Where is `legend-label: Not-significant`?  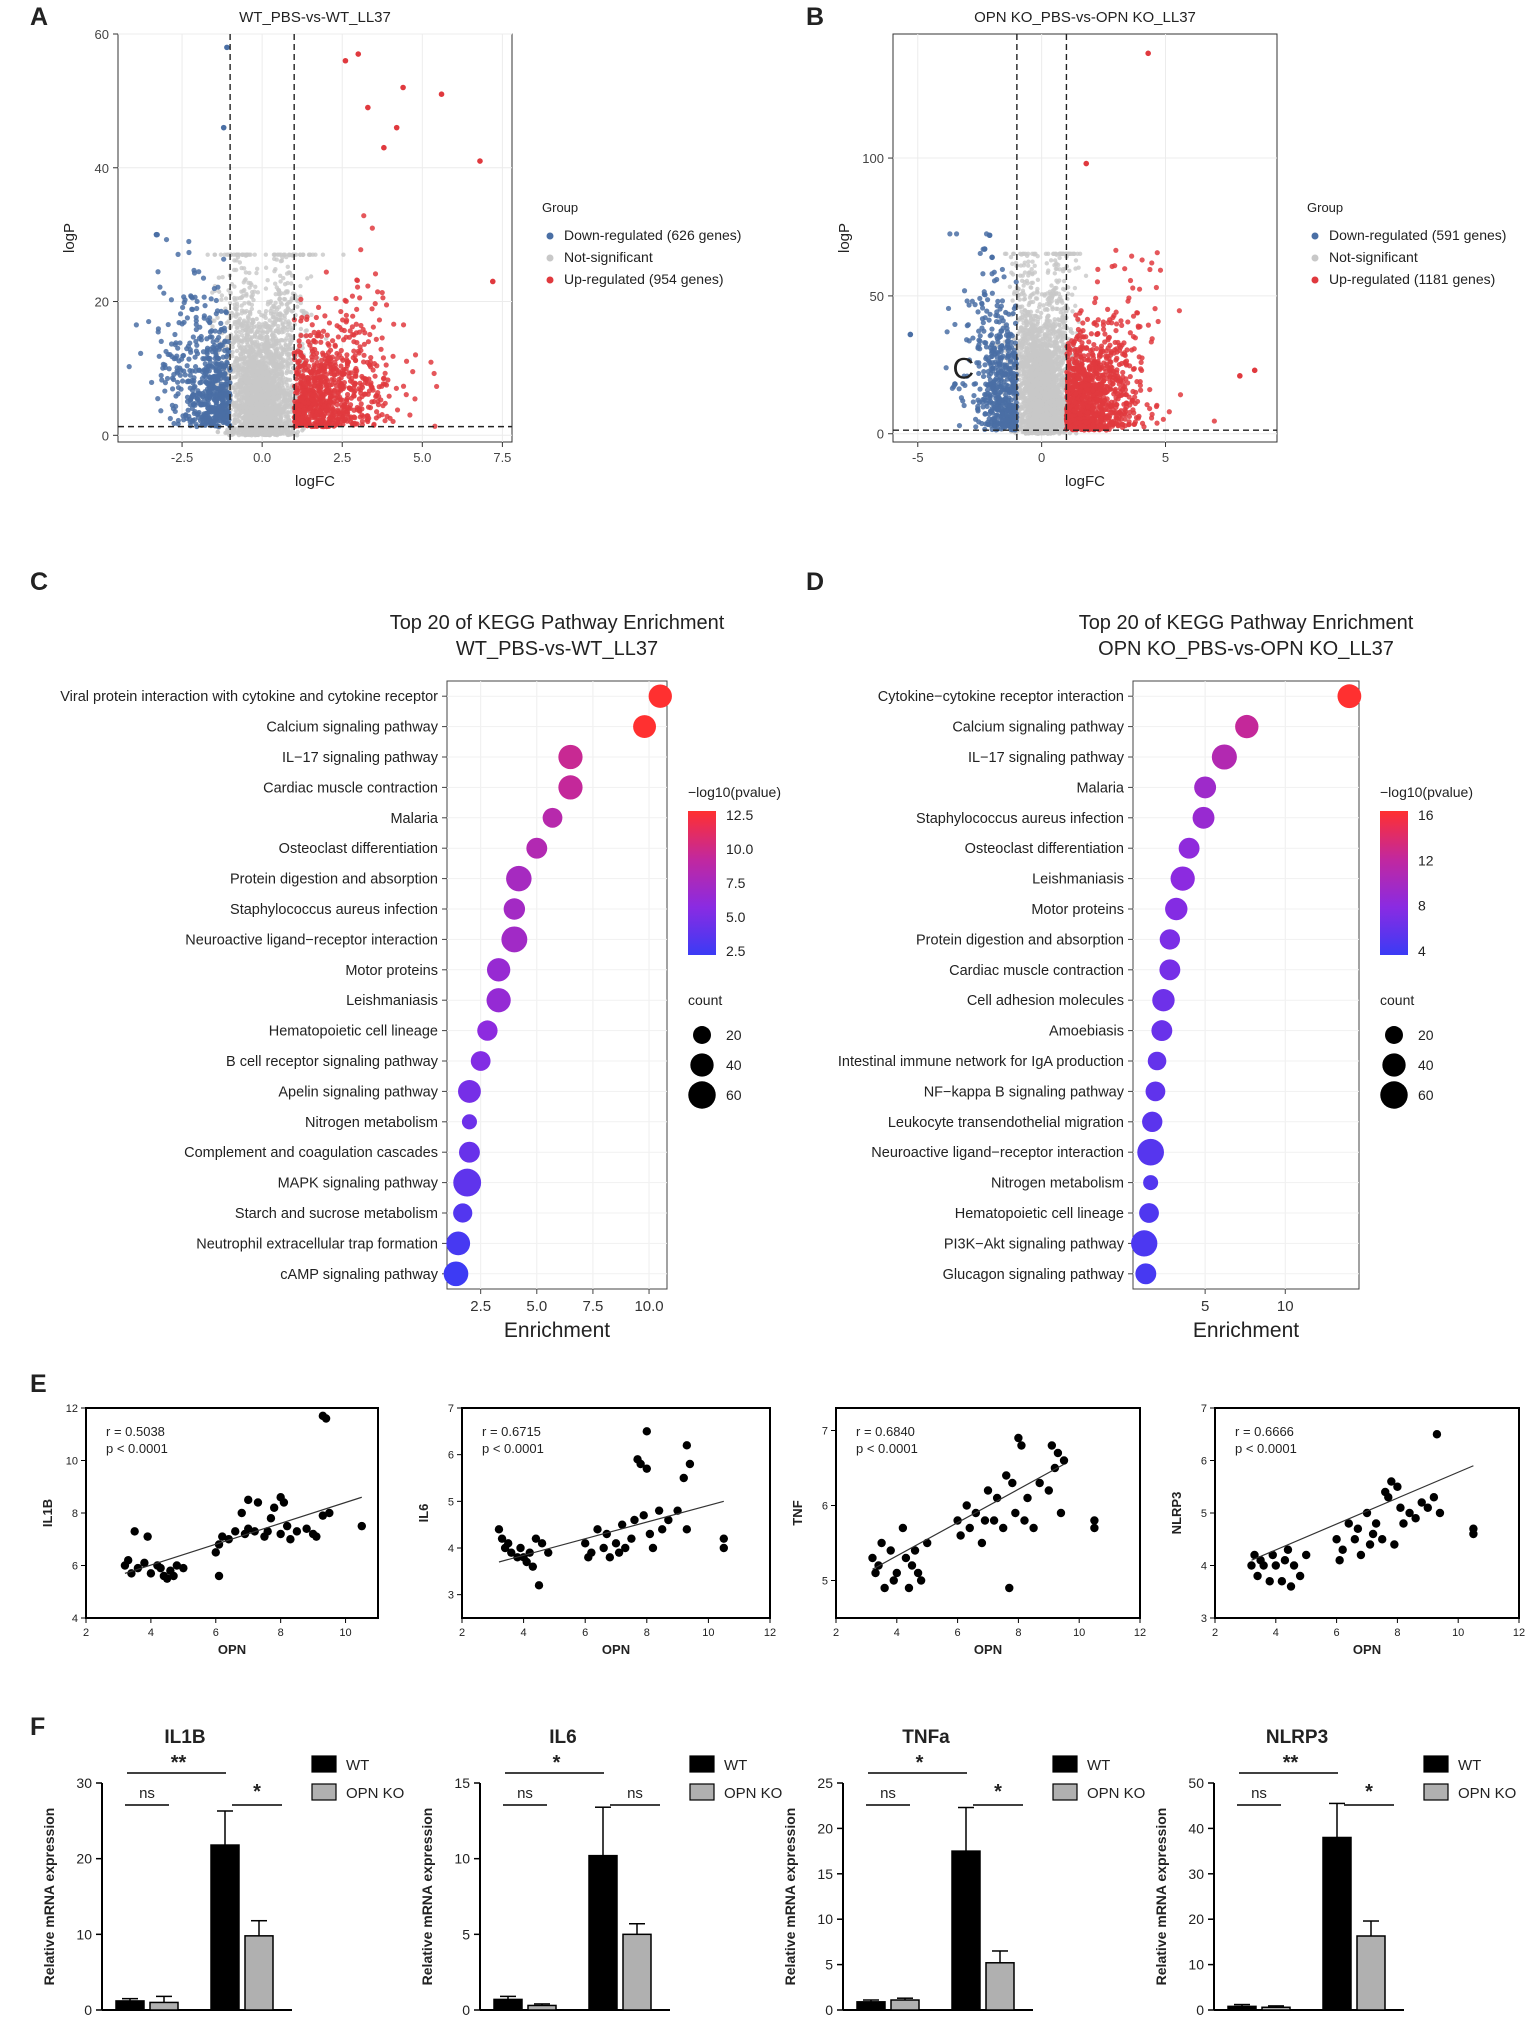
legend-label: Not-significant is located at coordinates (608, 257).